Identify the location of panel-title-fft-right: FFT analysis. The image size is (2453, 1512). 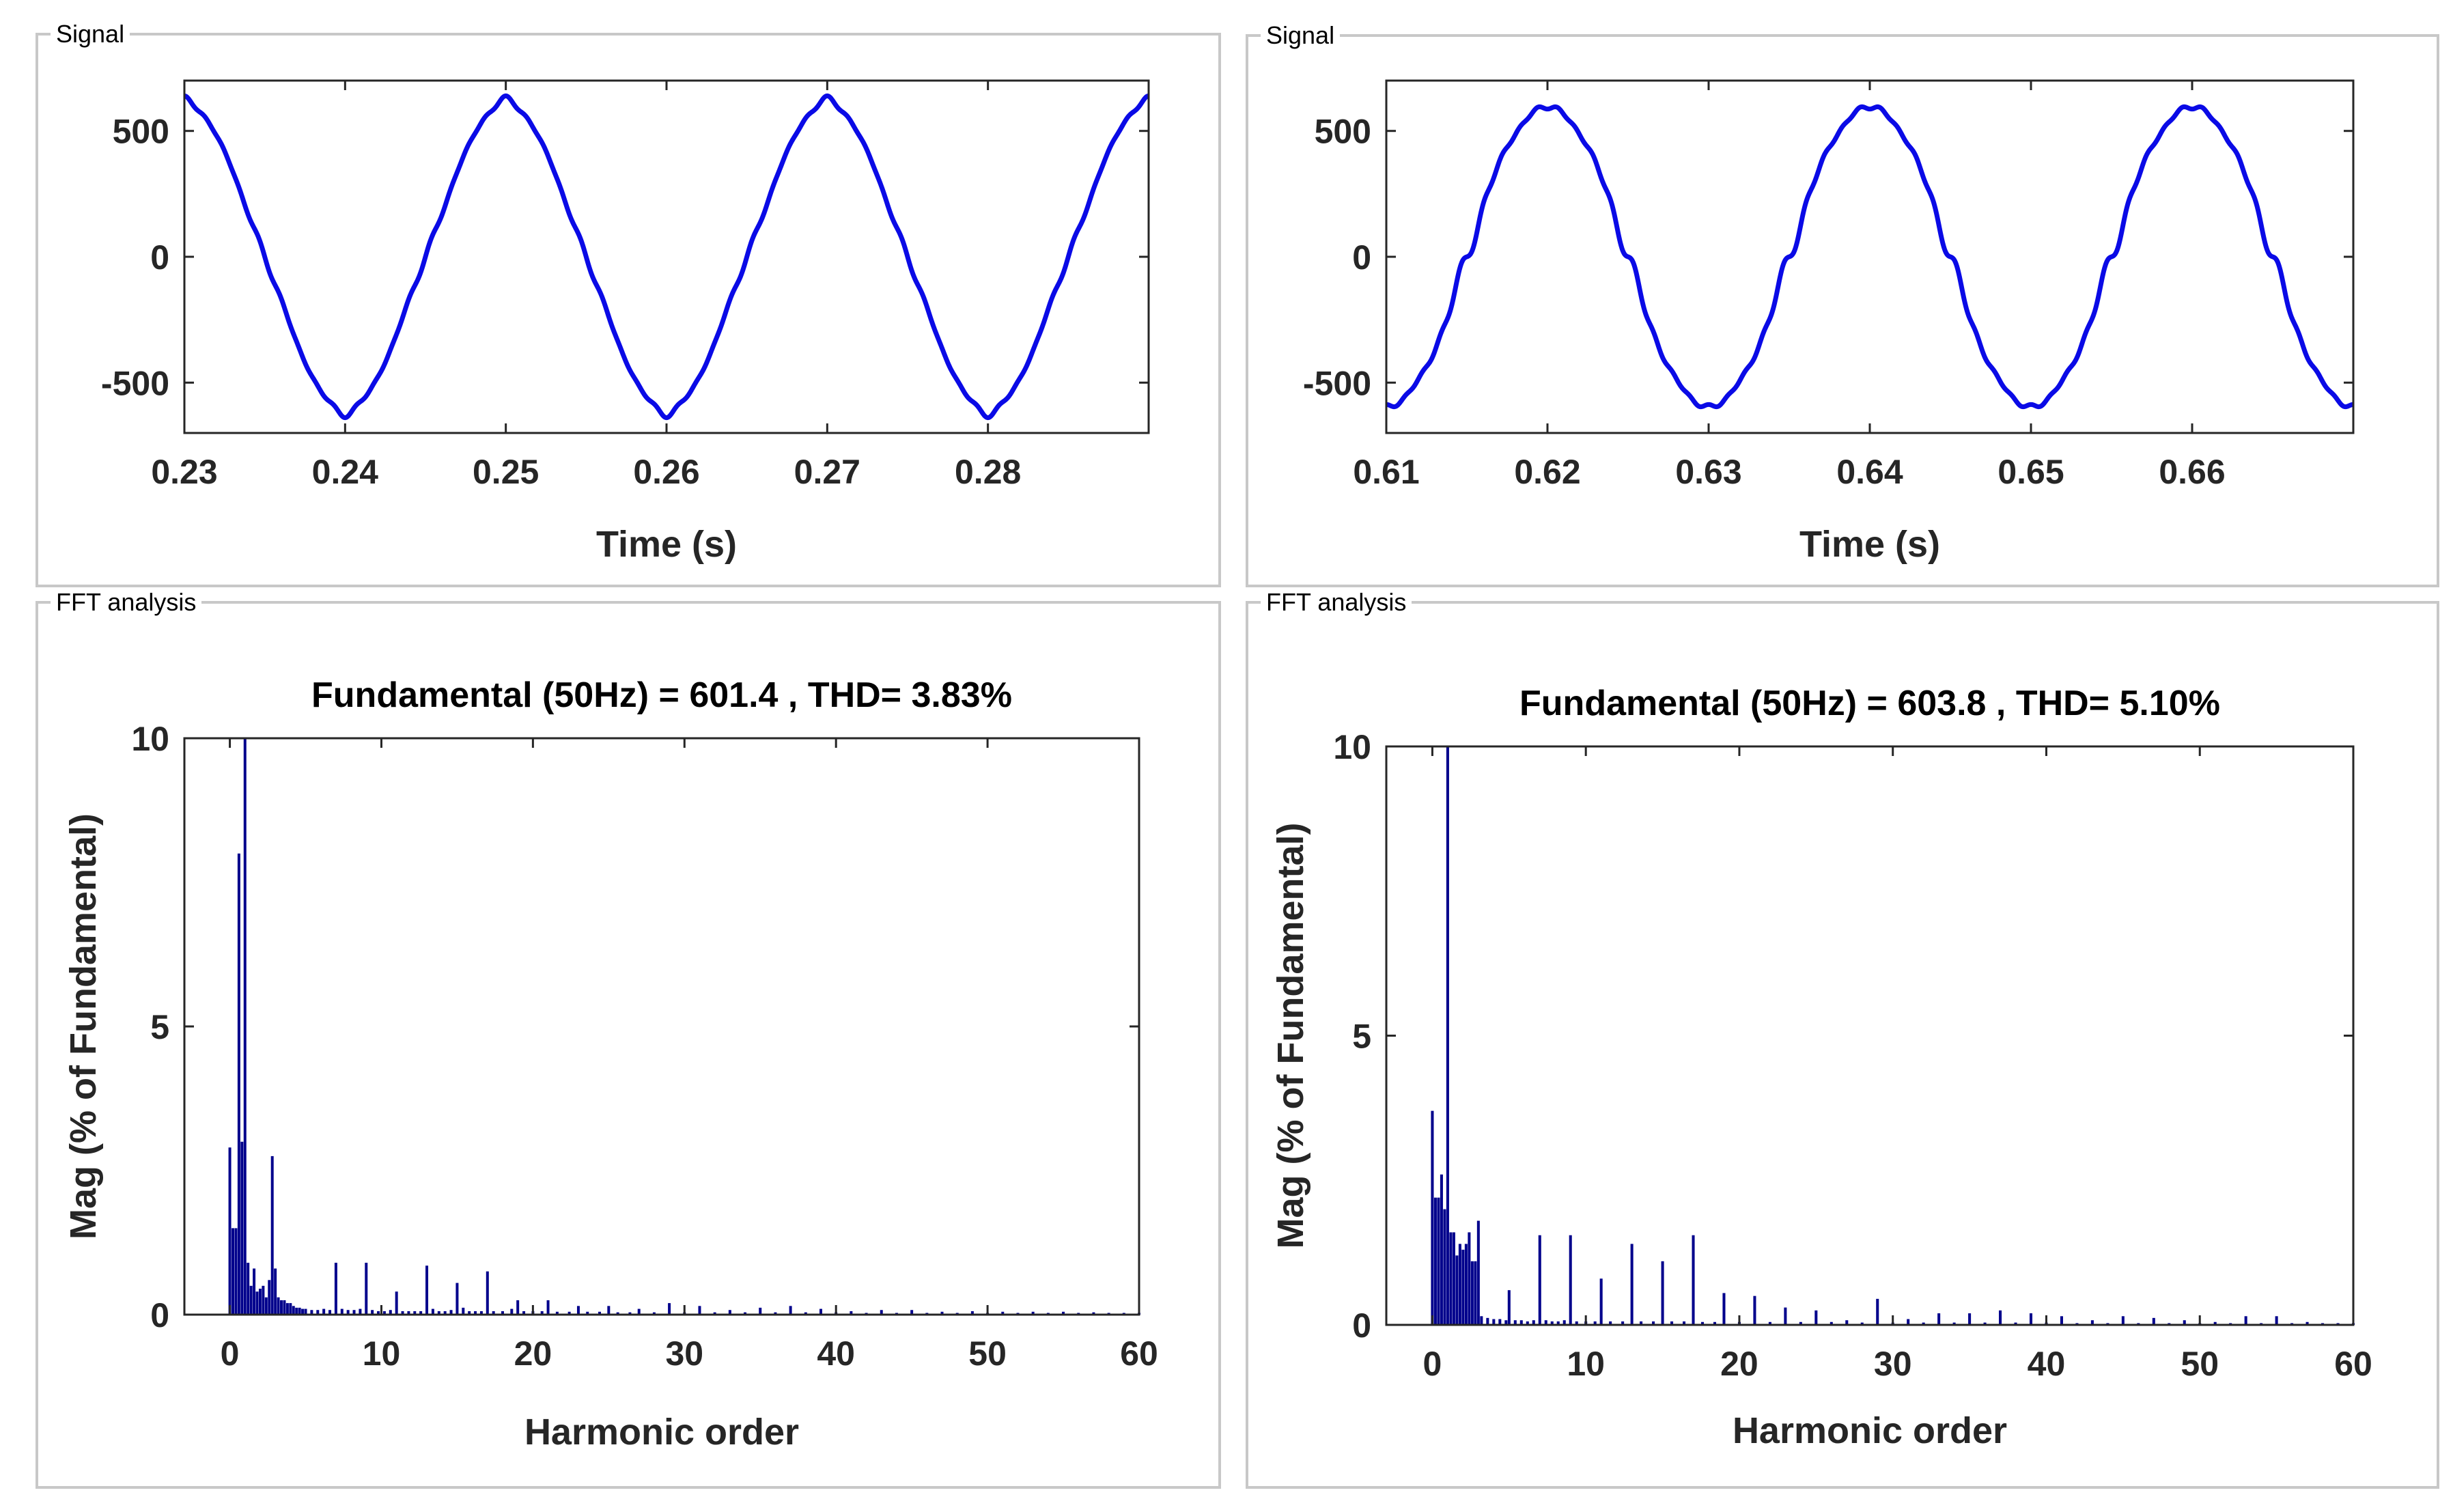
(1336, 602).